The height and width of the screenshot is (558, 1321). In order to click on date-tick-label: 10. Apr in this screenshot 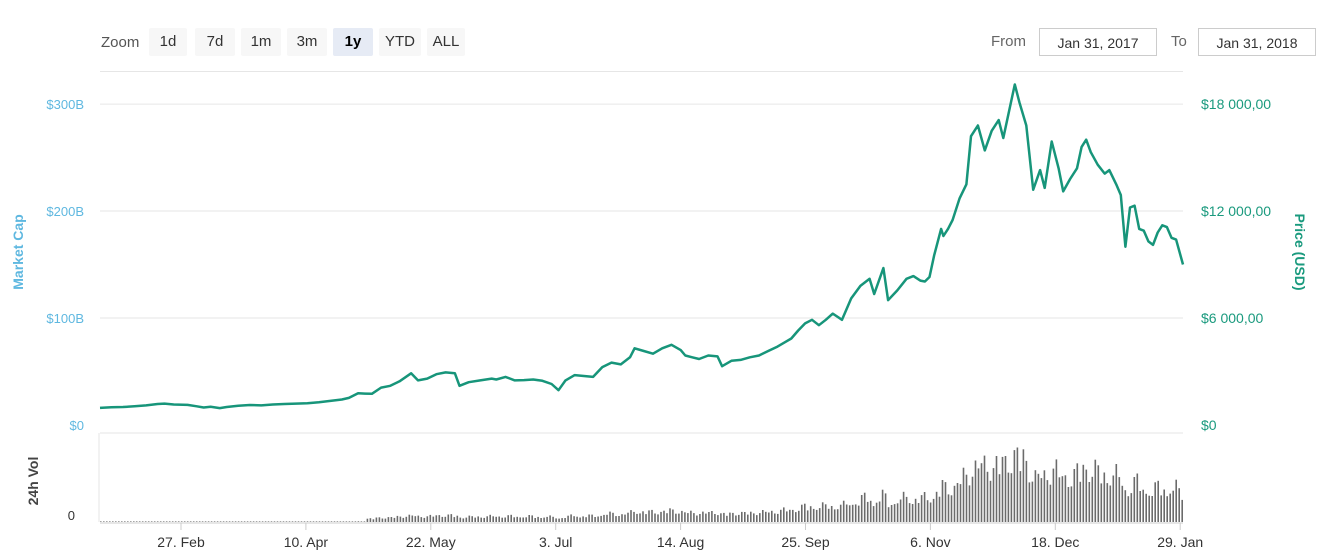, I will do `click(306, 542)`.